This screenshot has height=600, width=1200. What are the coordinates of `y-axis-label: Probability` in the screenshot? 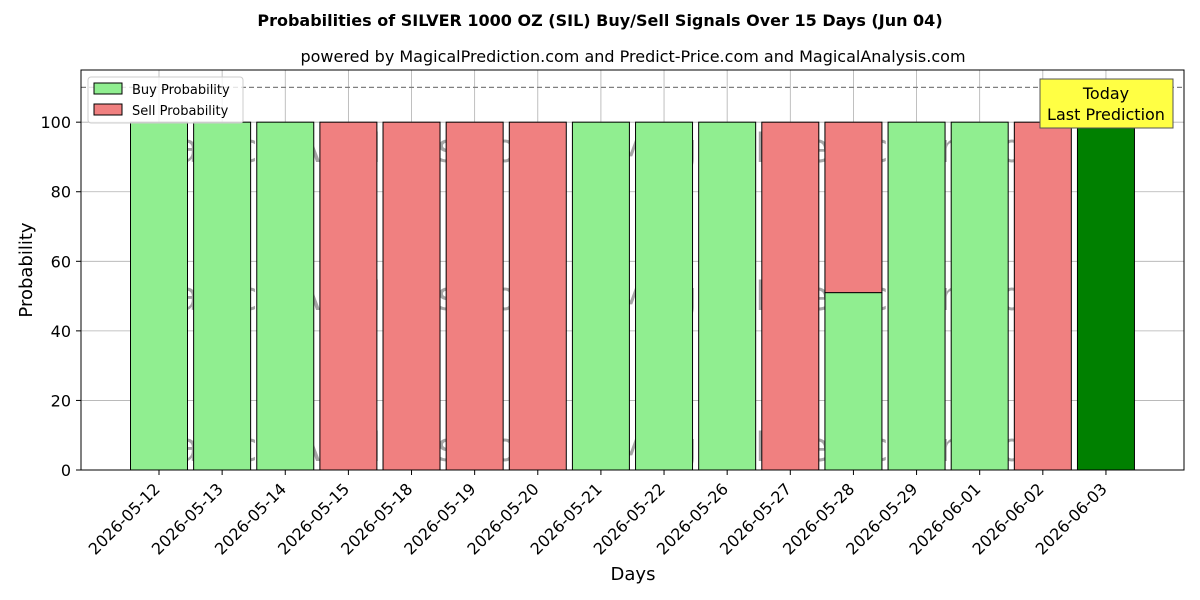 It's located at (26, 269).